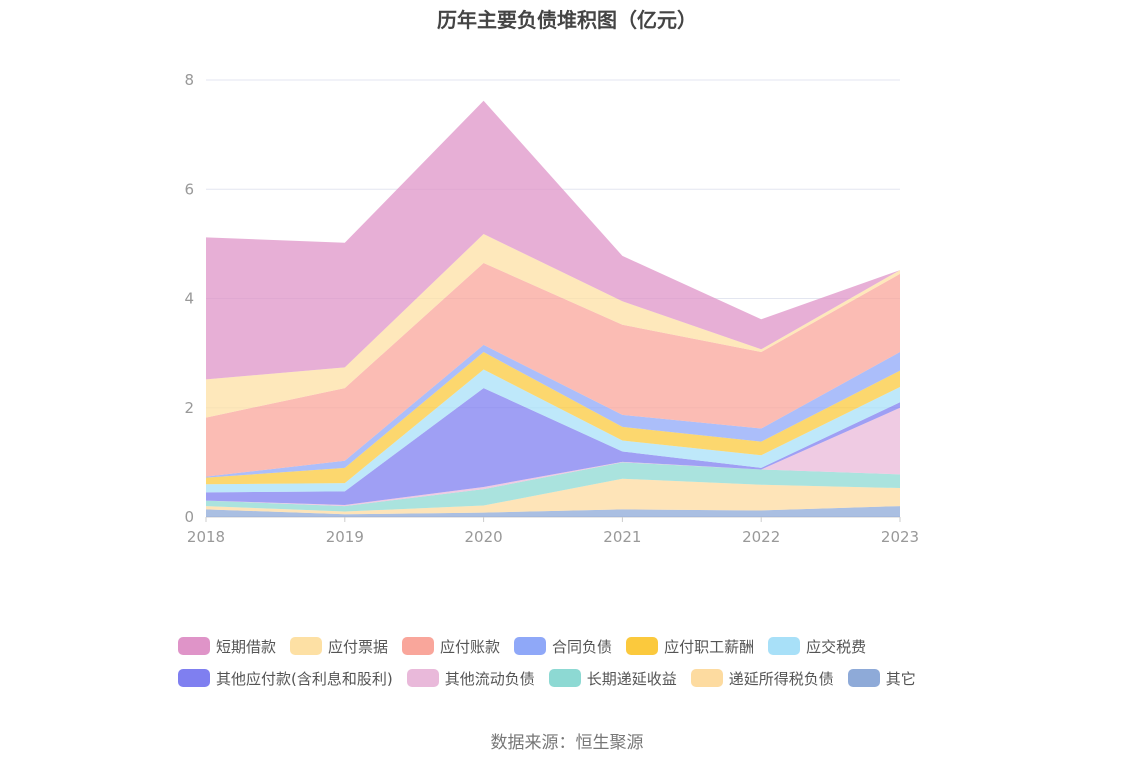 The height and width of the screenshot is (766, 1134). Describe the element at coordinates (900, 537) in the screenshot. I see `x-tick-label: 2023` at that location.